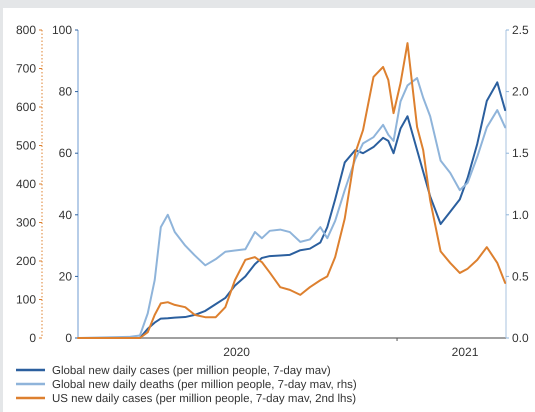 This screenshot has width=535, height=412. Describe the element at coordinates (26, 107) in the screenshot. I see `y3-tick-label: 600` at that location.